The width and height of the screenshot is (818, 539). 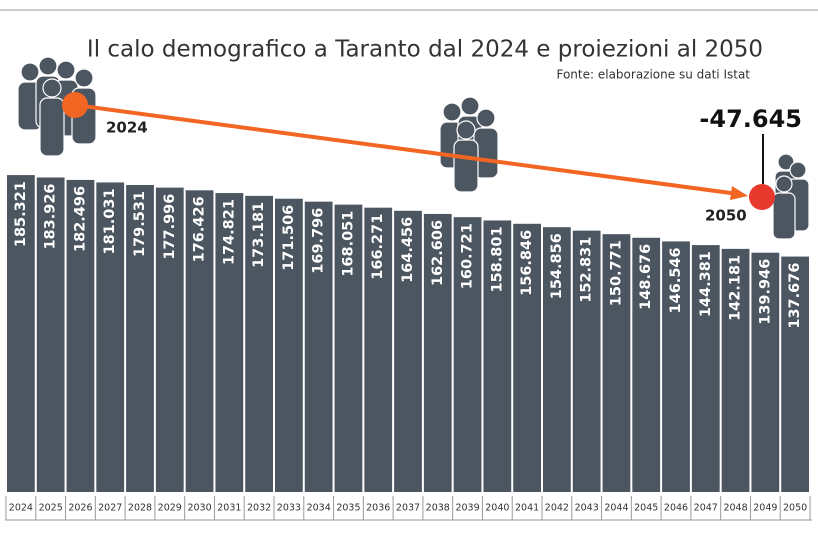 What do you see at coordinates (110, 508) in the screenshot?
I see `x-tick-label: 2027` at bounding box center [110, 508].